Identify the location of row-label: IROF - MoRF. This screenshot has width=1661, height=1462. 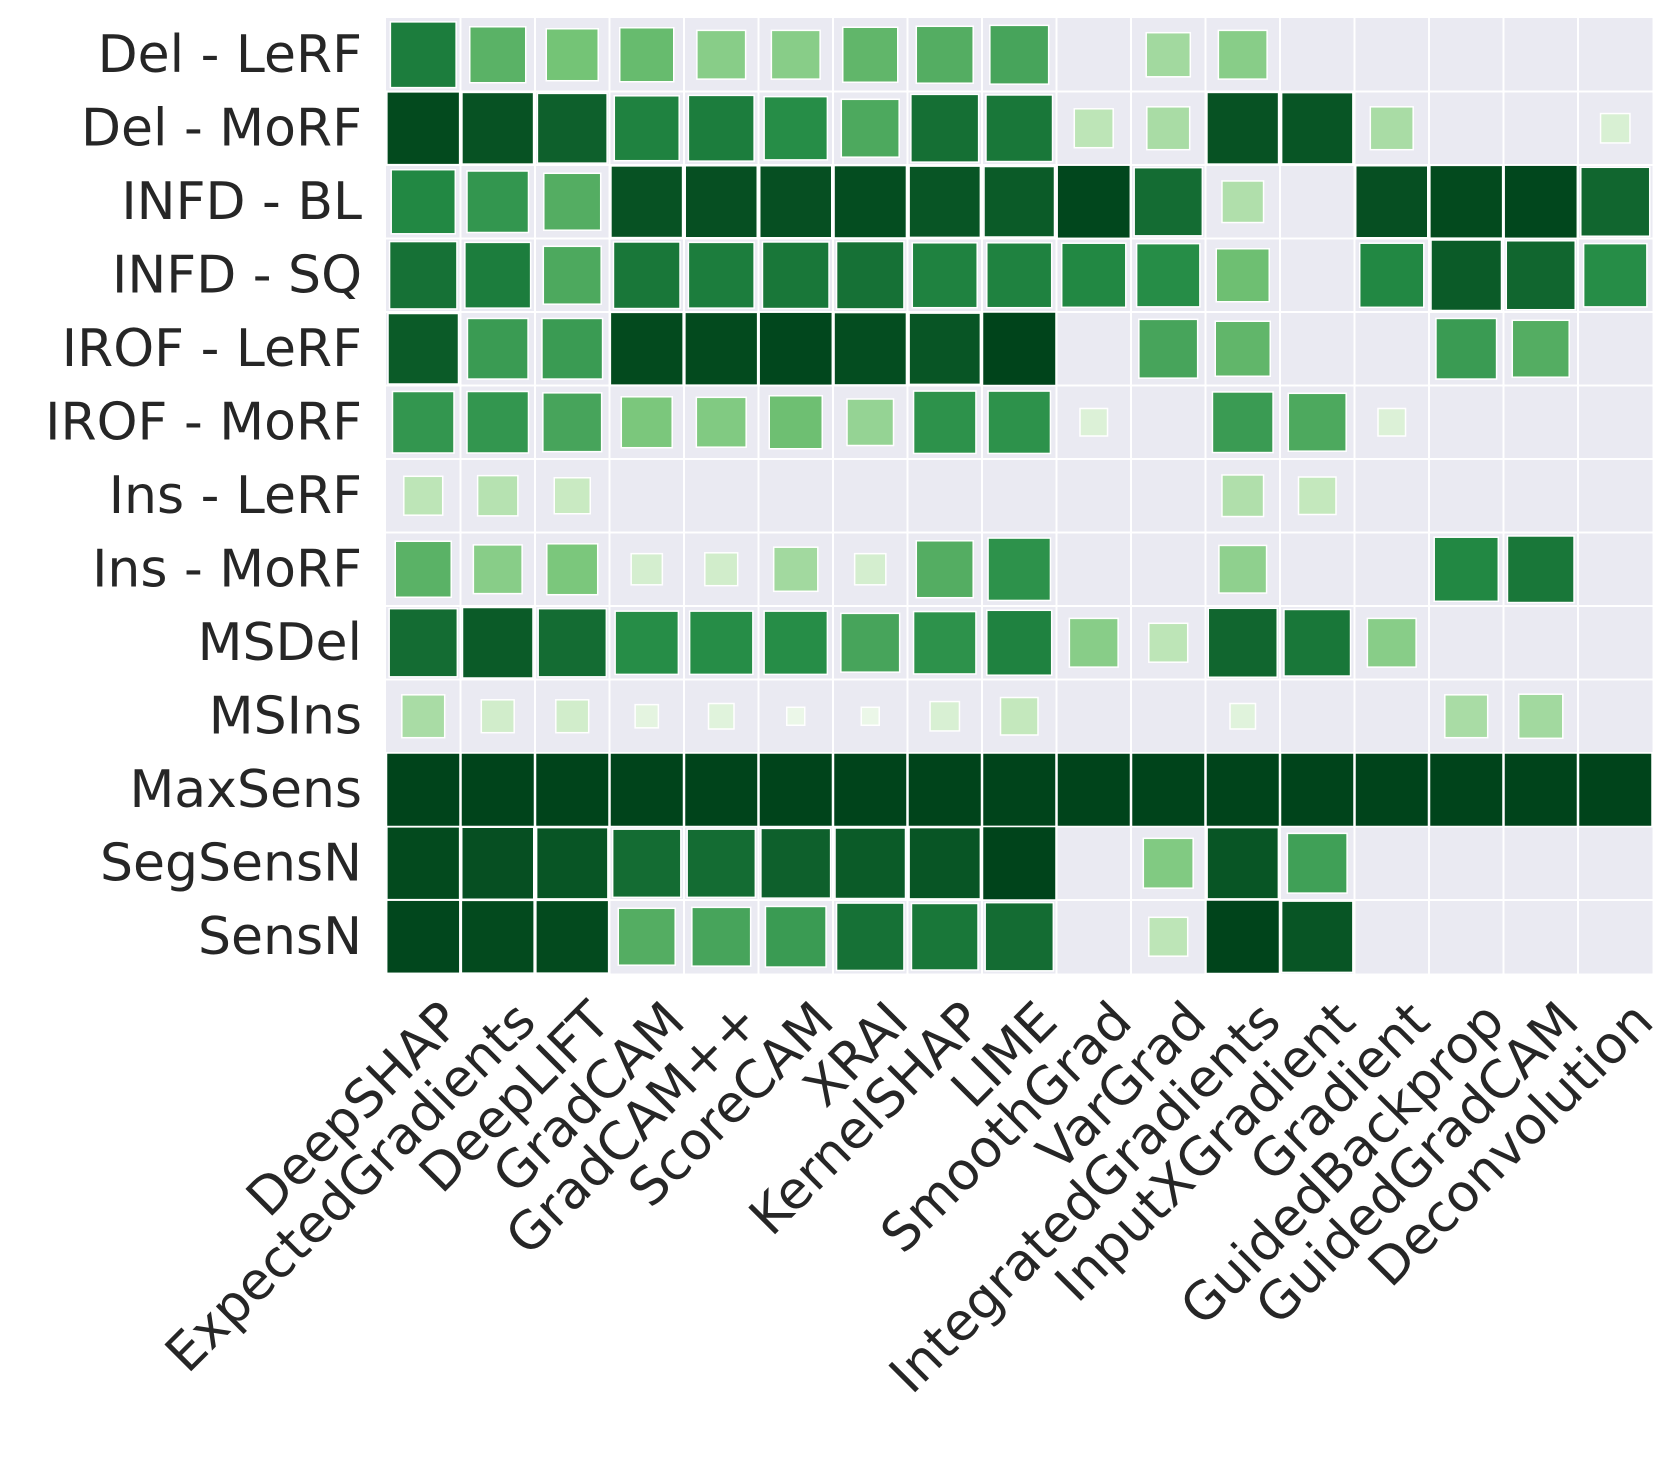
(203, 422).